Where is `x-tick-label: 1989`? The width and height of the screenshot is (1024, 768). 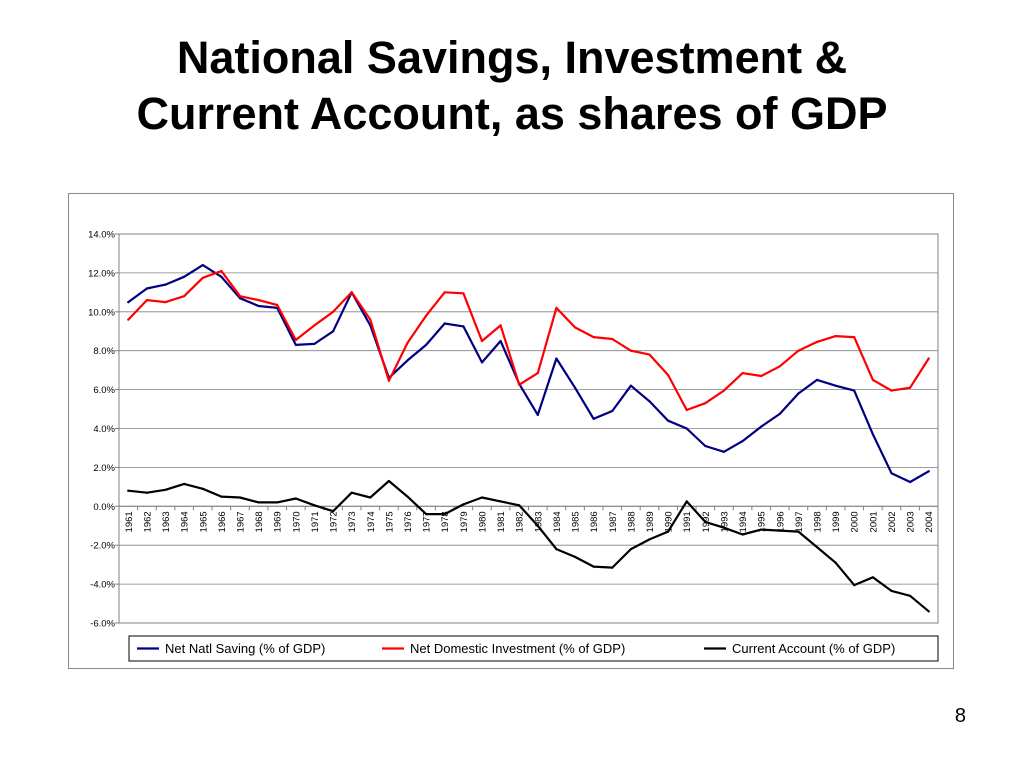 x-tick-label: 1989 is located at coordinates (650, 521).